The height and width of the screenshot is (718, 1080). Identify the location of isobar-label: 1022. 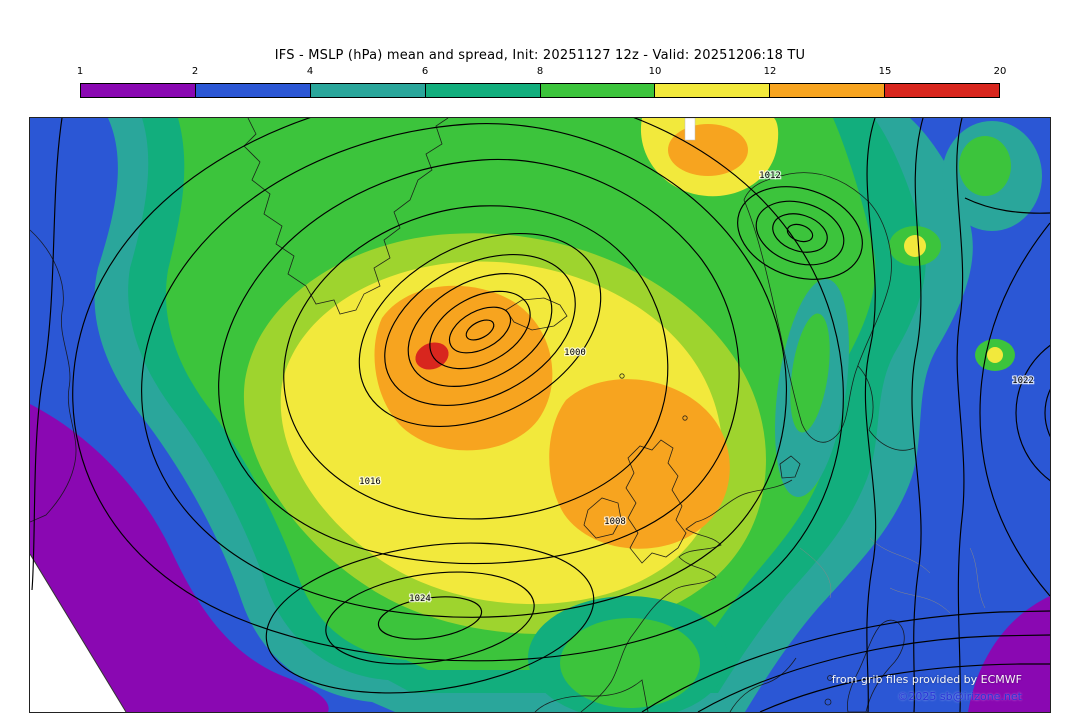
(1023, 381).